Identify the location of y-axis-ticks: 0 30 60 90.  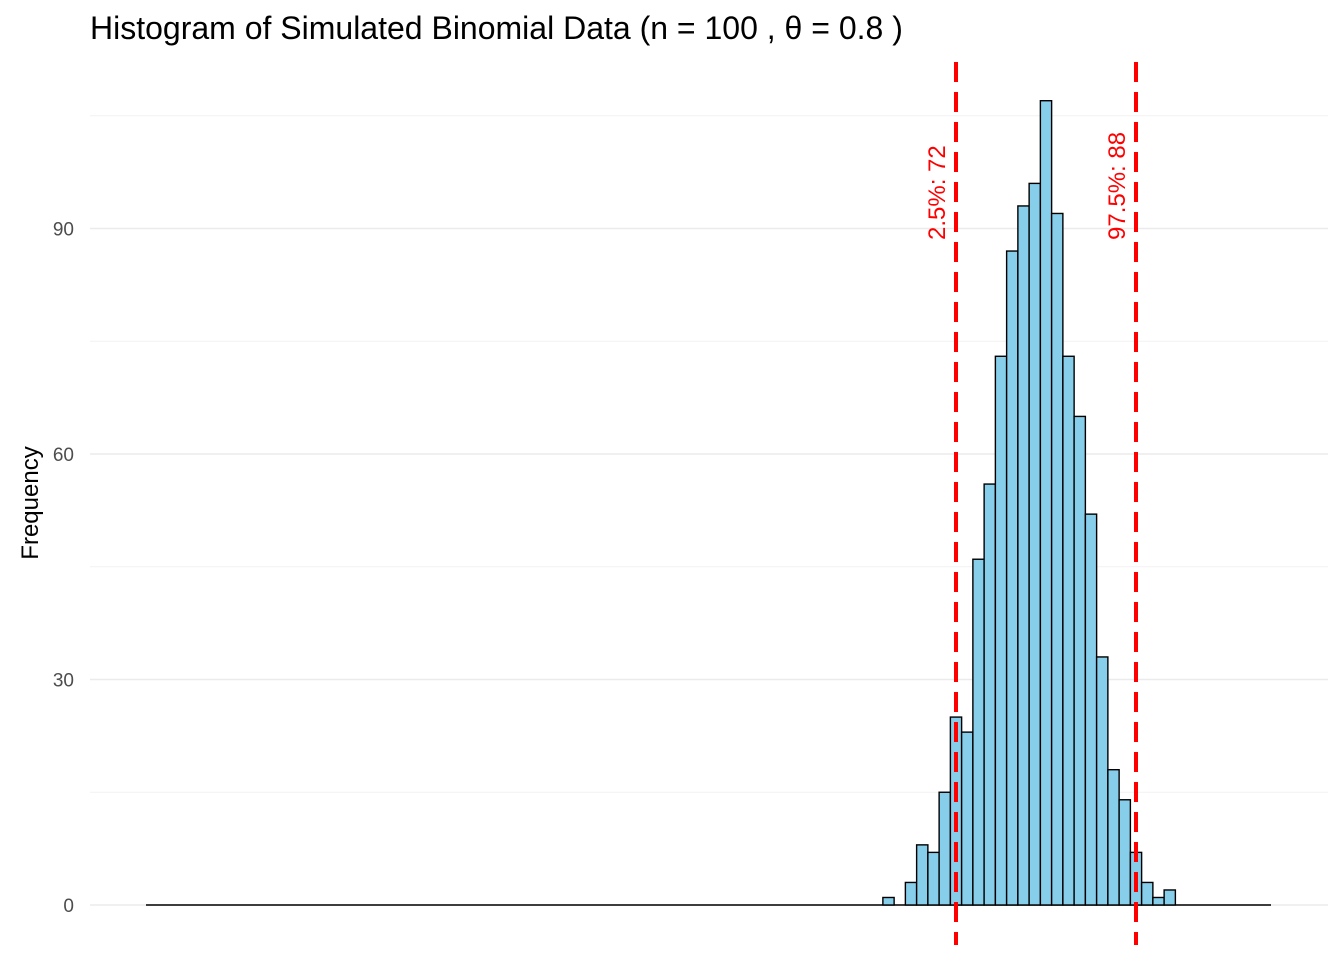
(63, 568).